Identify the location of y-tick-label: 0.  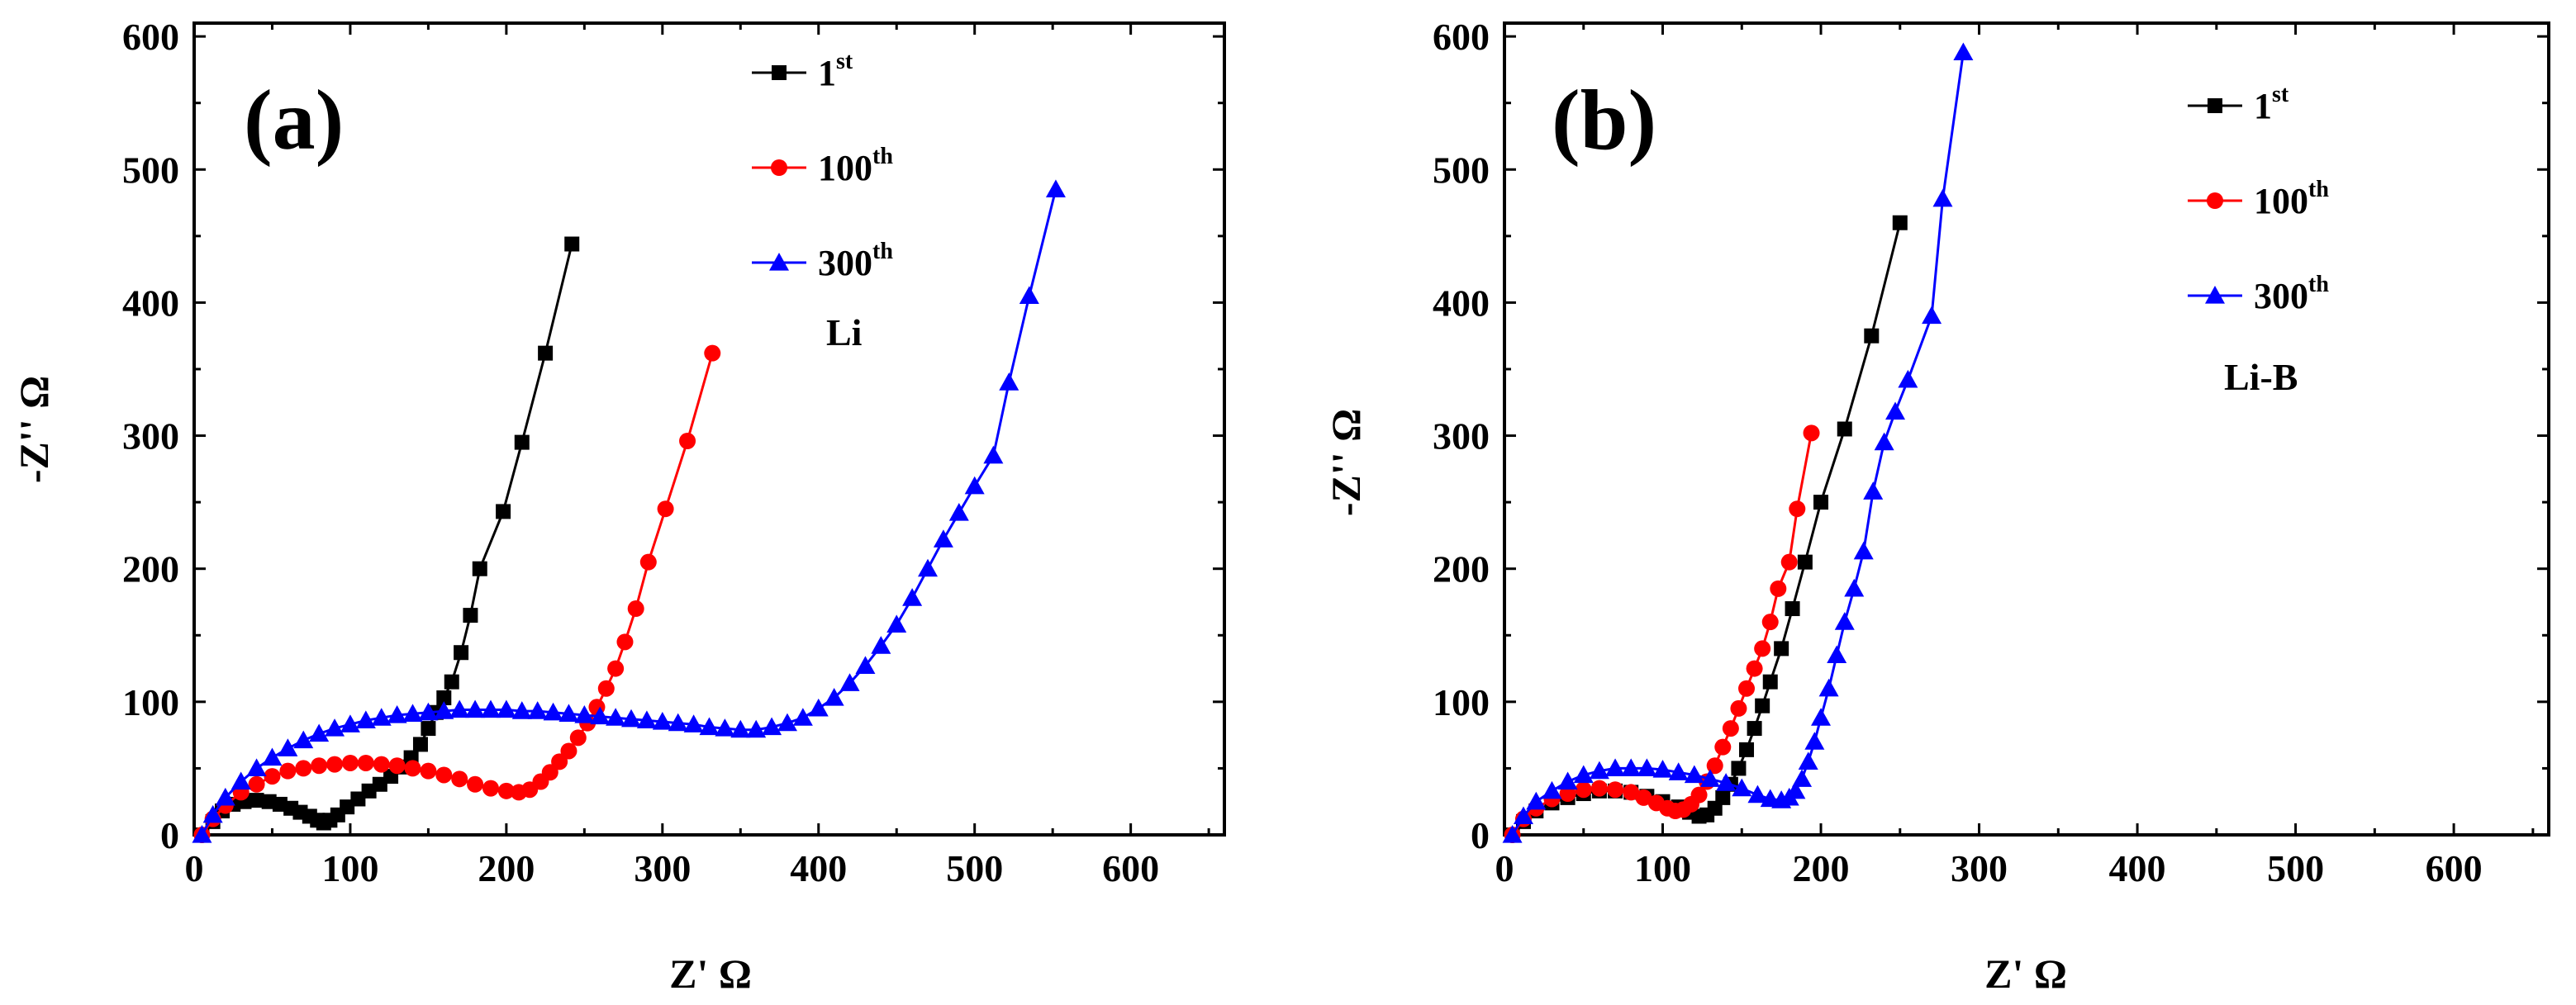
(1480, 835).